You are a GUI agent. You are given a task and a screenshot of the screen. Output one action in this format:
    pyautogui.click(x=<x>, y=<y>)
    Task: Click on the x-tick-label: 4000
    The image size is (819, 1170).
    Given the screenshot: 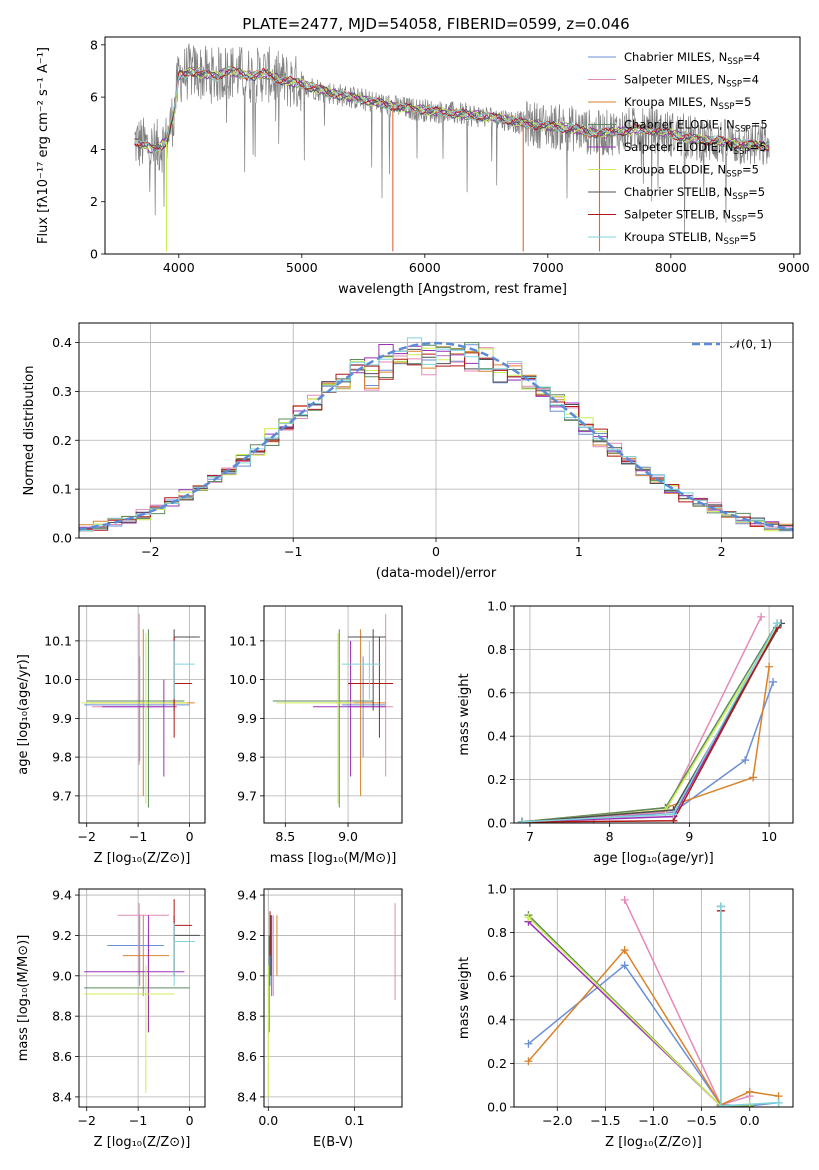 What is the action you would take?
    pyautogui.click(x=179, y=267)
    